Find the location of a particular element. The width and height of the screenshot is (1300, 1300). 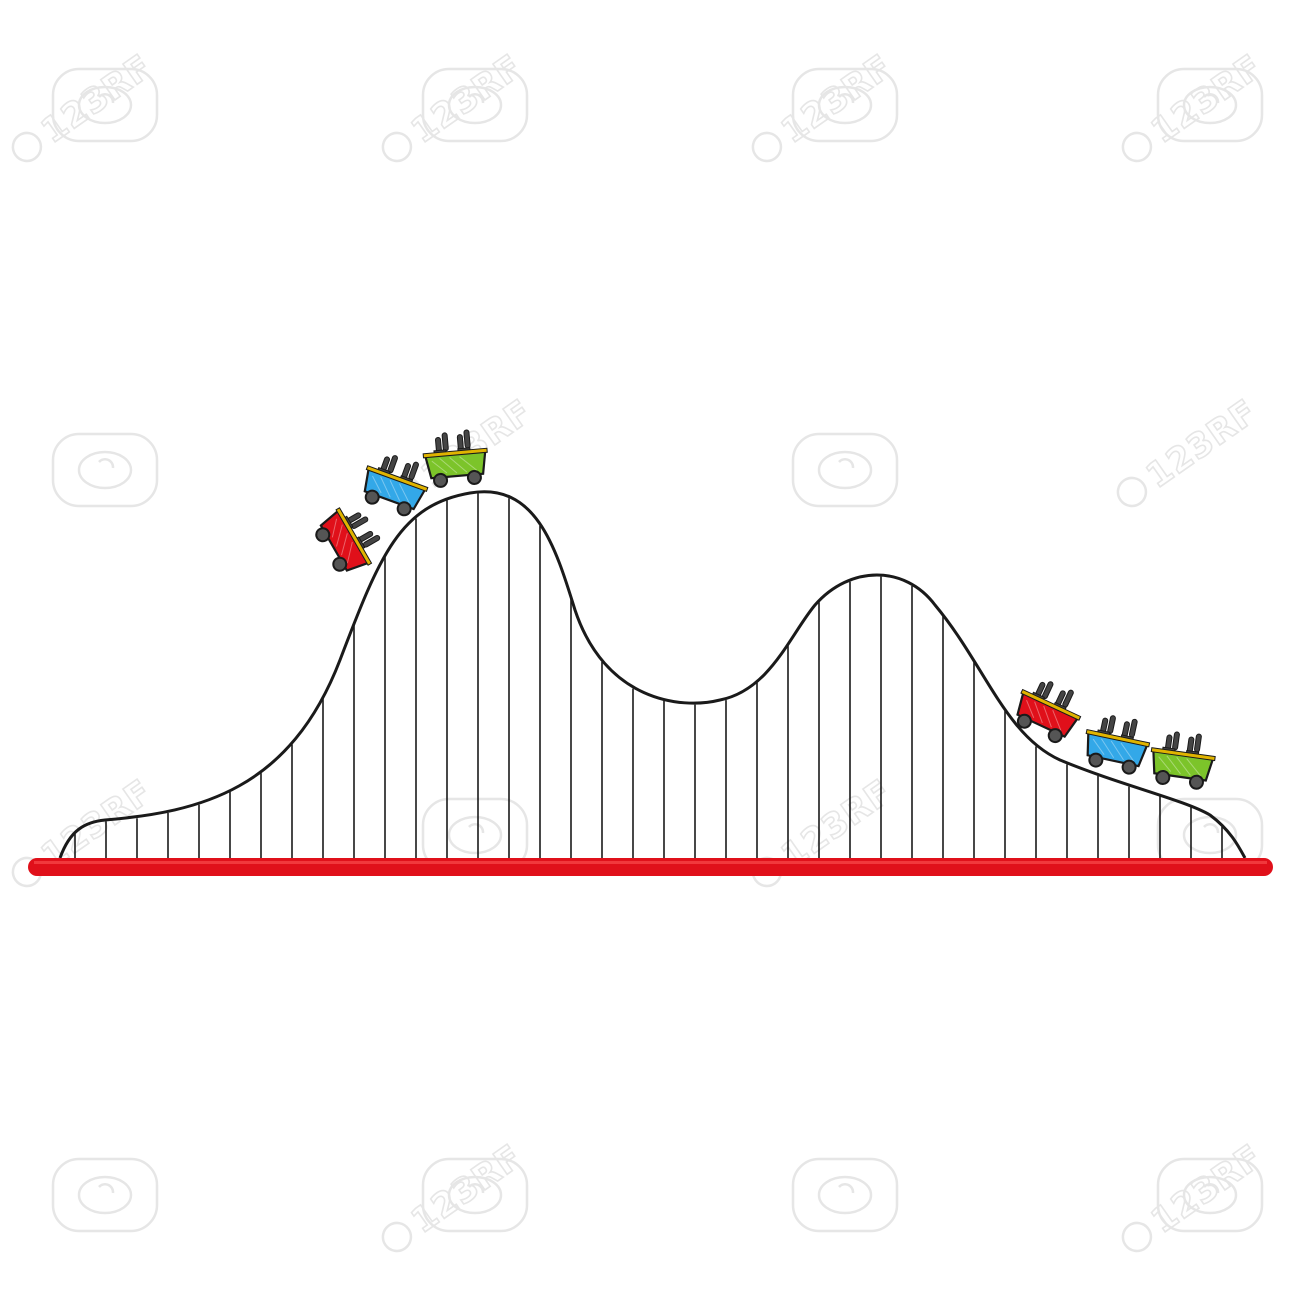

ground-rail is located at coordinates (650, 867).